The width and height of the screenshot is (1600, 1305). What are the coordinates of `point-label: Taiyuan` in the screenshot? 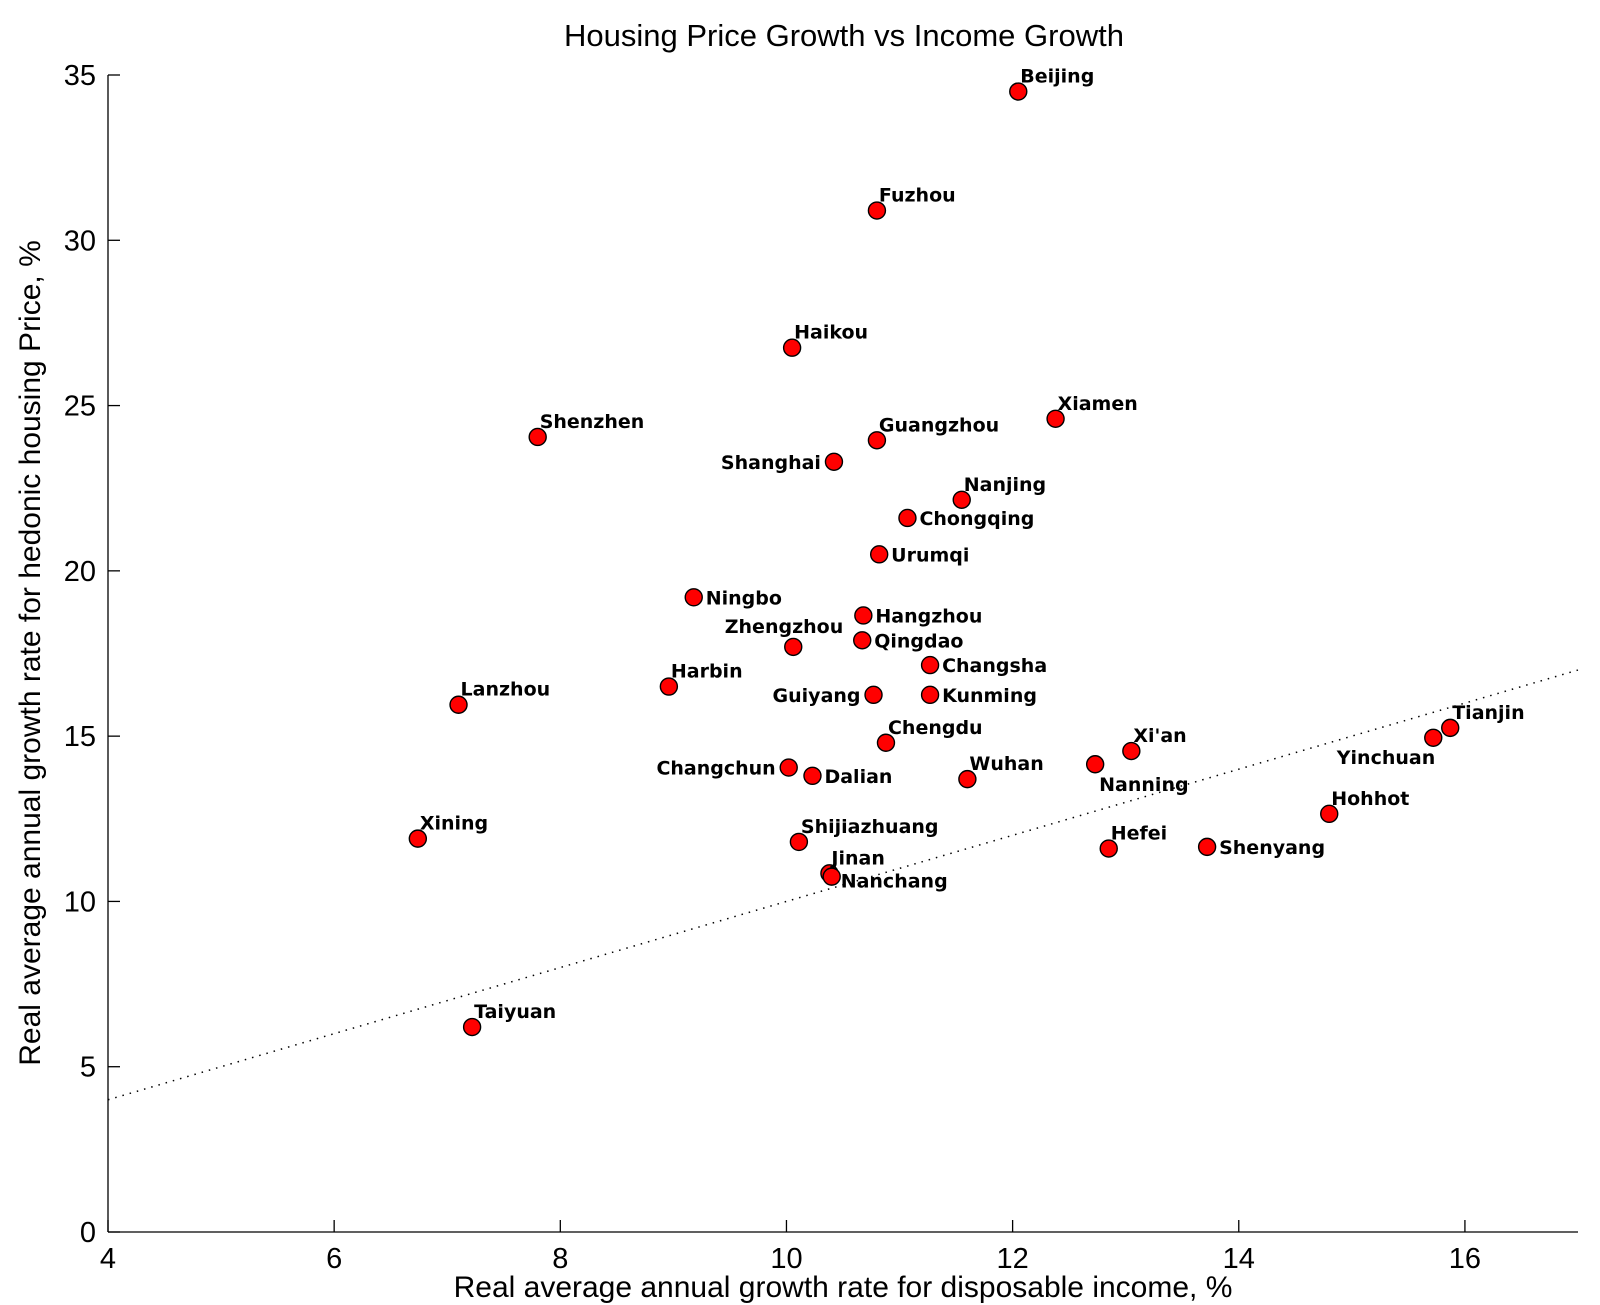 It's located at (515, 1012).